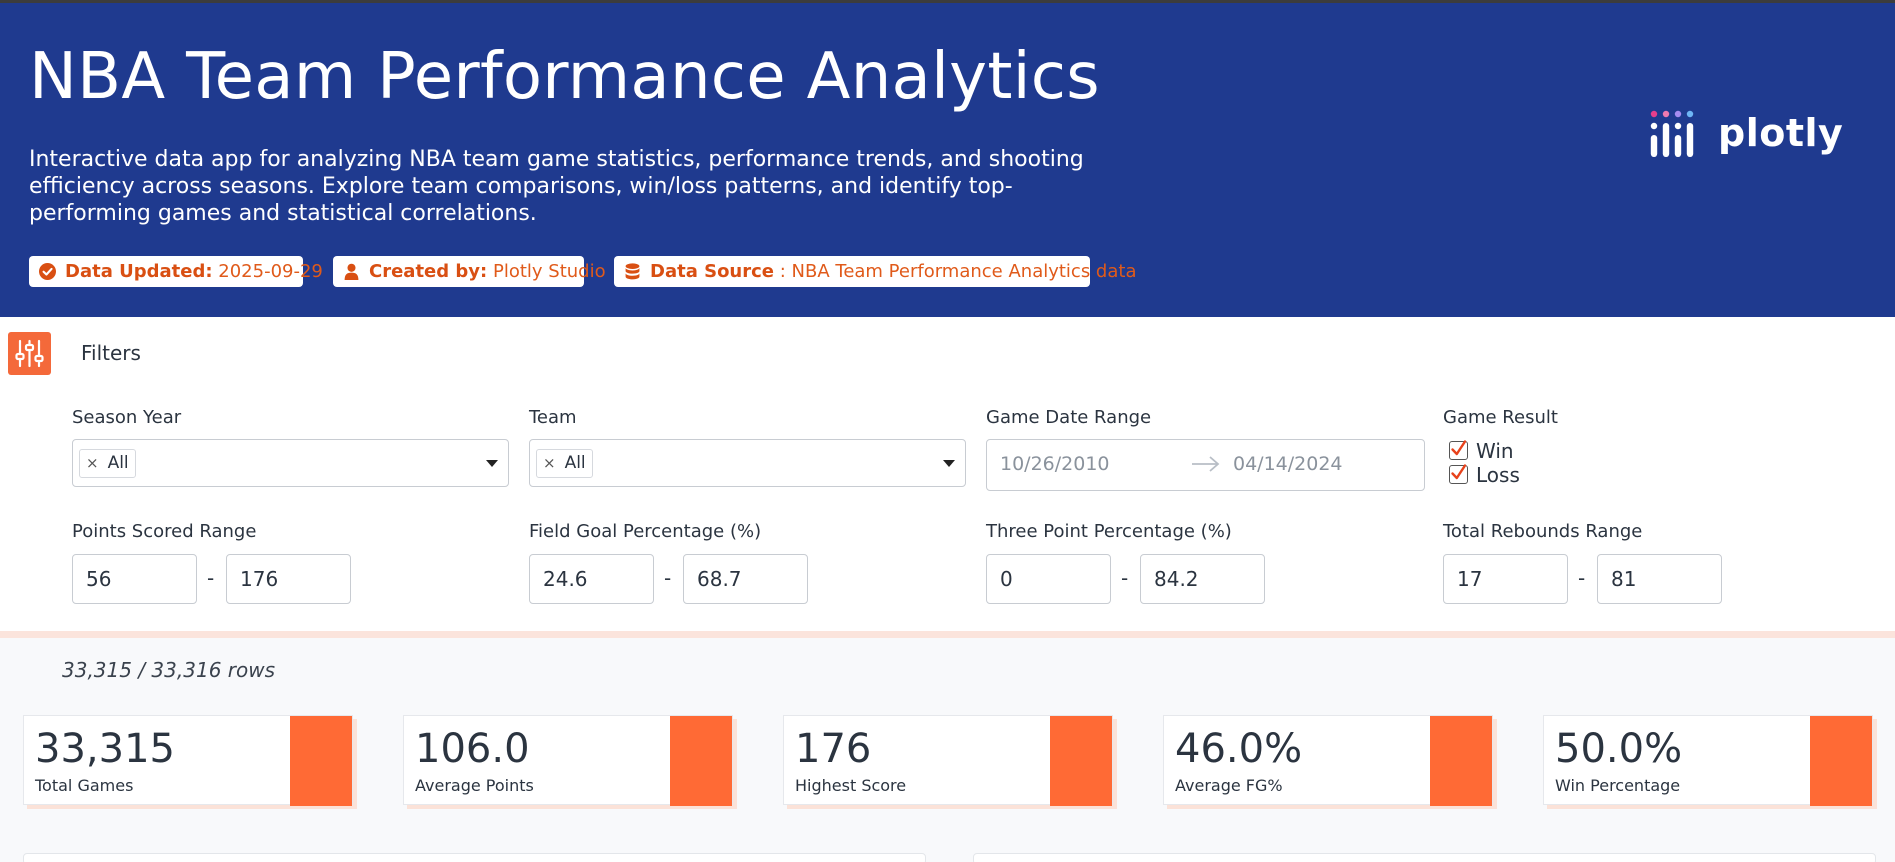 The height and width of the screenshot is (862, 1895). I want to click on kpi-value: 50.0%, so click(1619, 749).